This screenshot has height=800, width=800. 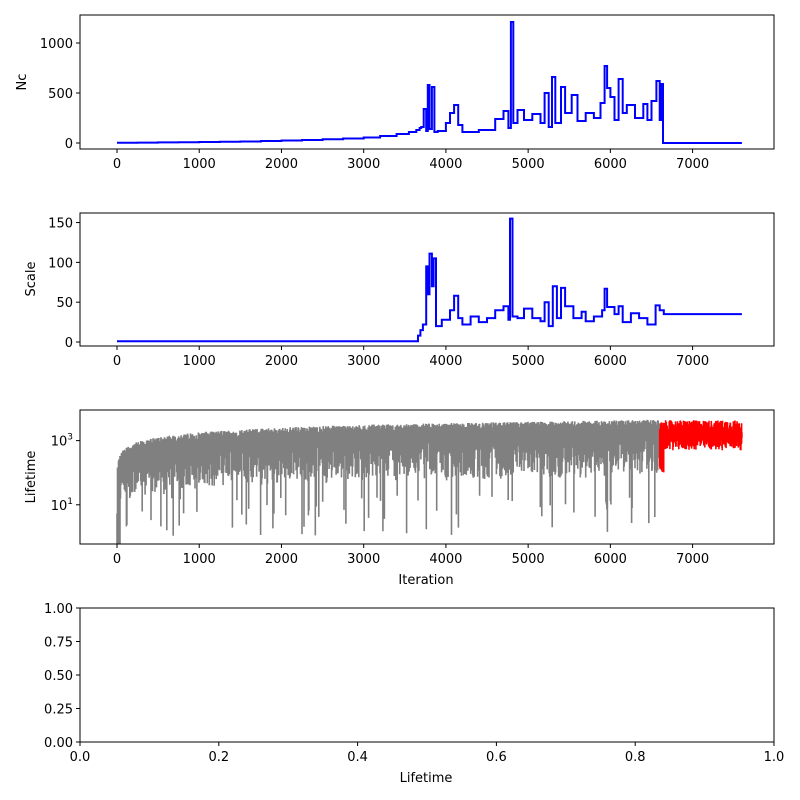 I want to click on scale-xtick-label: 3000, so click(x=363, y=361).